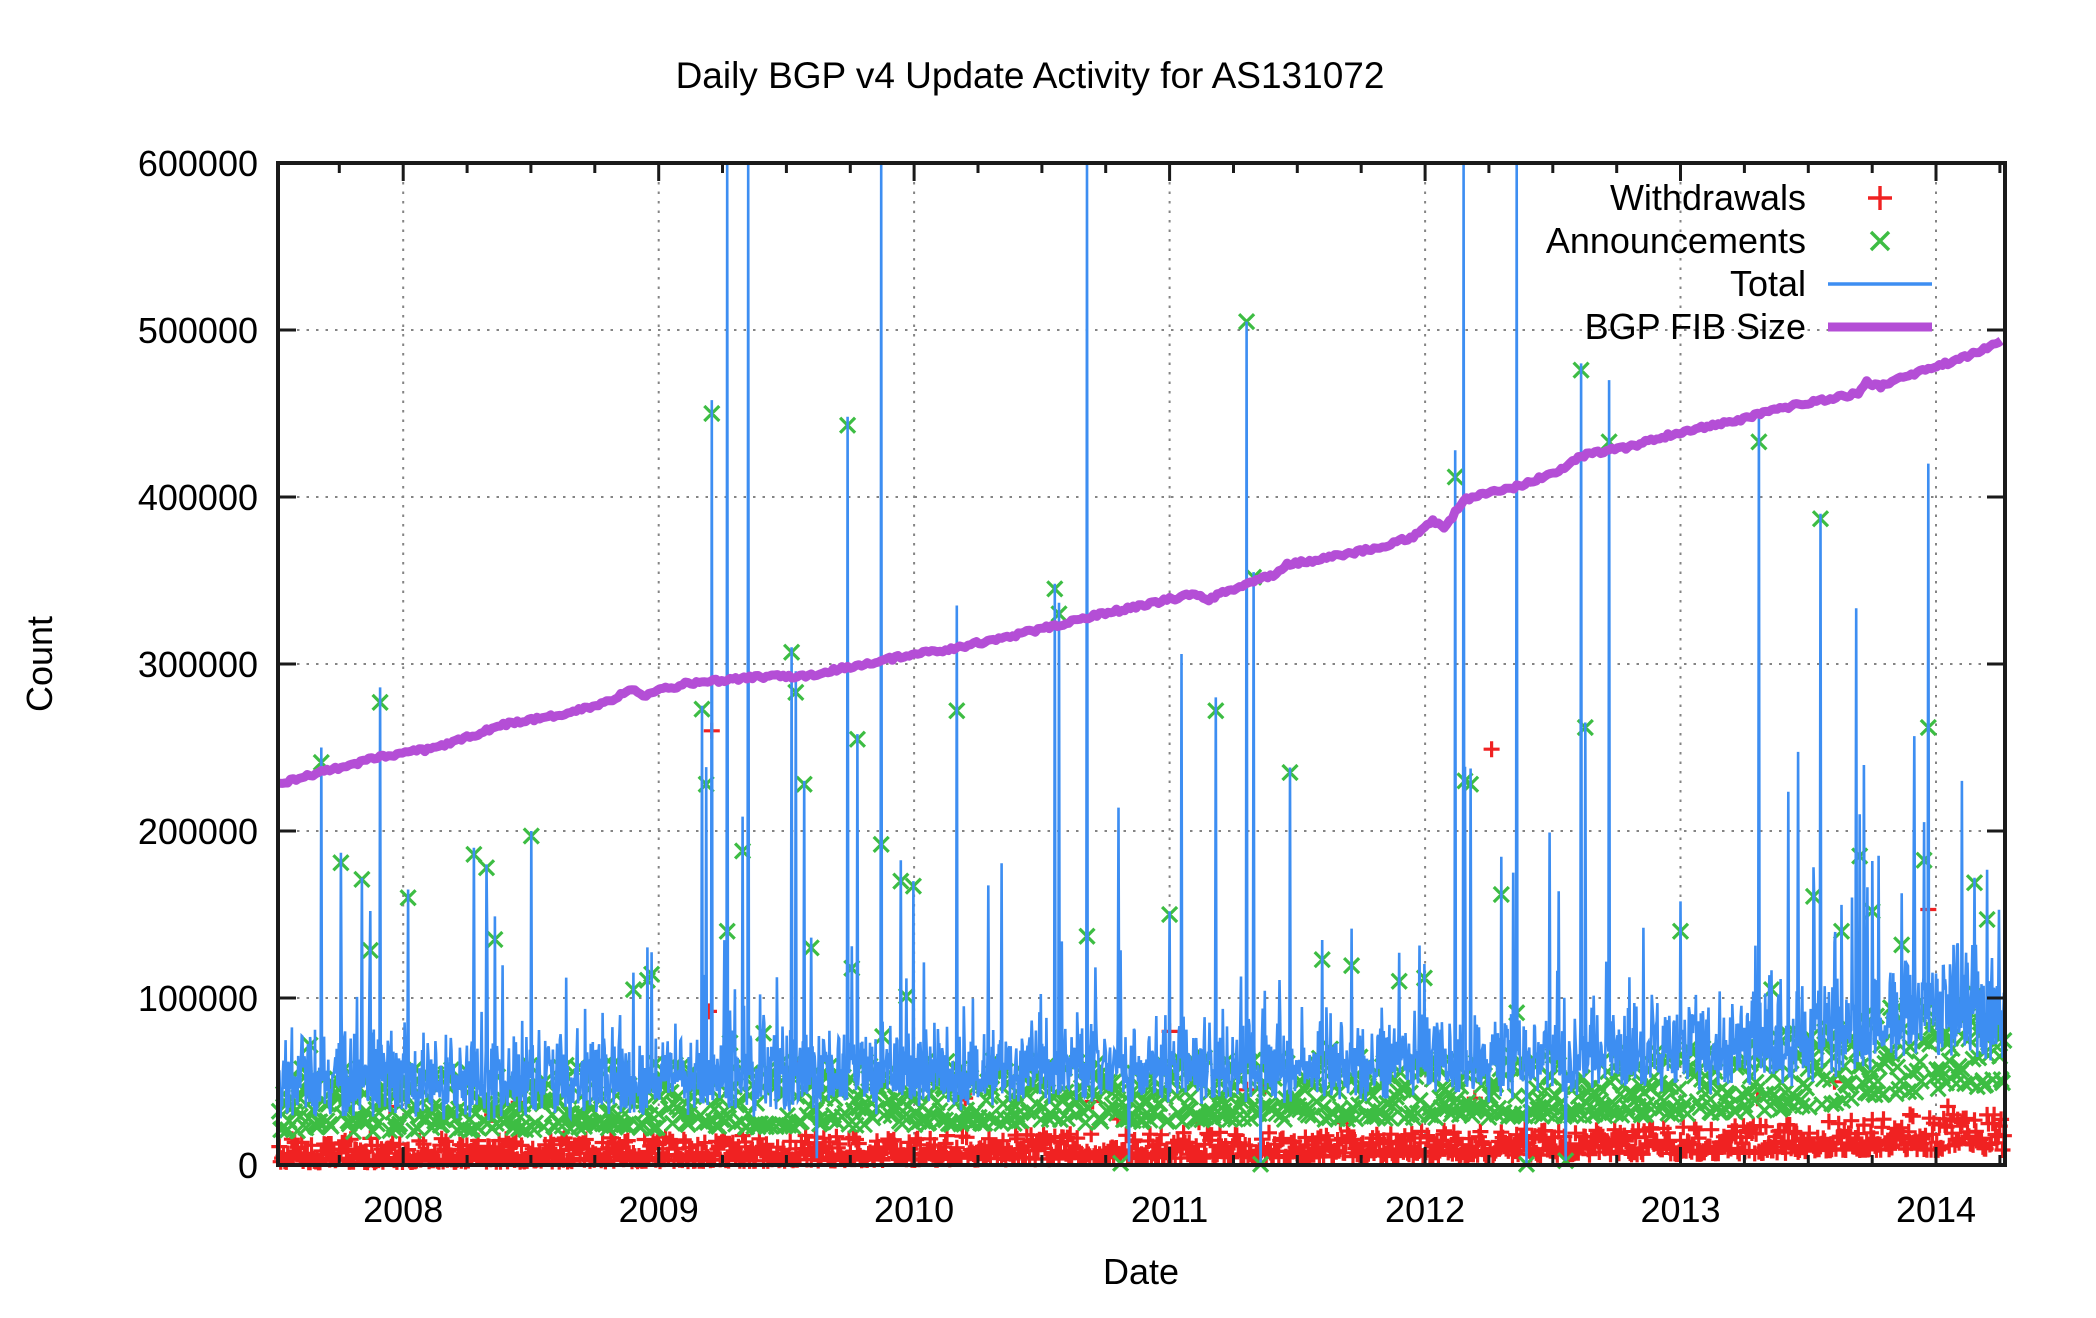 The width and height of the screenshot is (2096, 1318). I want to click on x-tick-label: 2013, so click(1680, 1209).